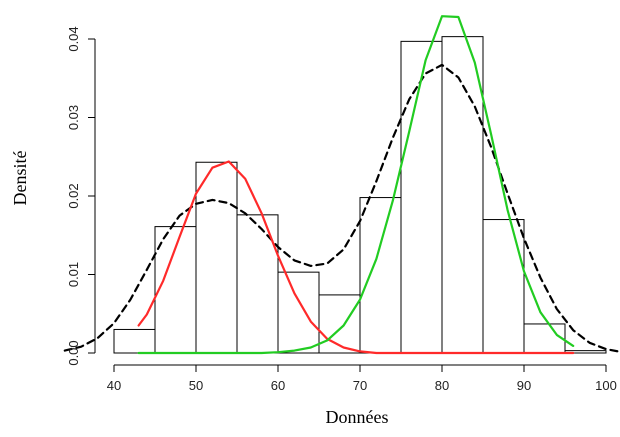  Describe the element at coordinates (524, 385) in the screenshot. I see `x-tick-label-90: 90` at that location.